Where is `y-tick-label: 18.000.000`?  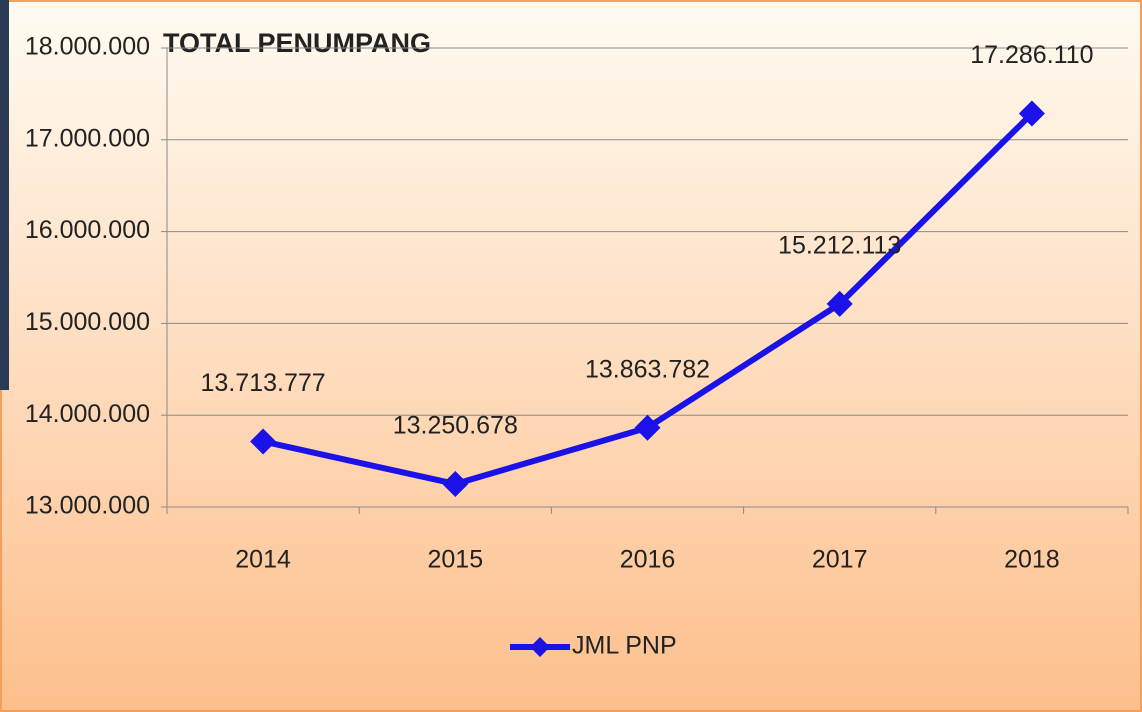
y-tick-label: 18.000.000 is located at coordinates (87, 47).